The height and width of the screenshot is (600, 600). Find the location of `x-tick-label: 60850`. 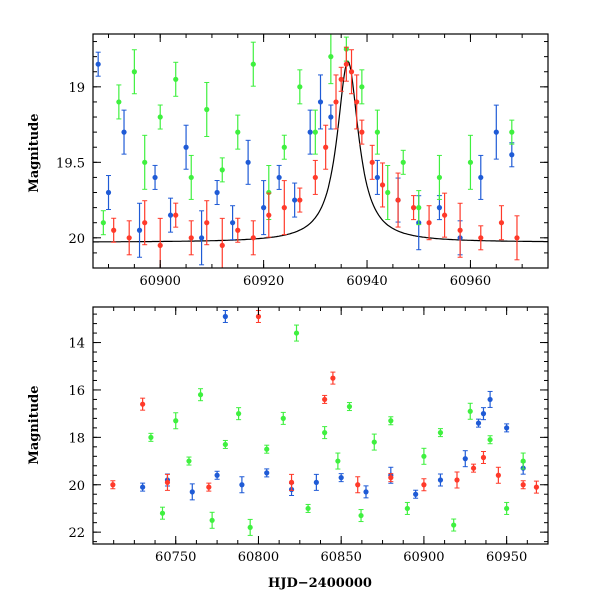

x-tick-label: 60850 is located at coordinates (341, 557).